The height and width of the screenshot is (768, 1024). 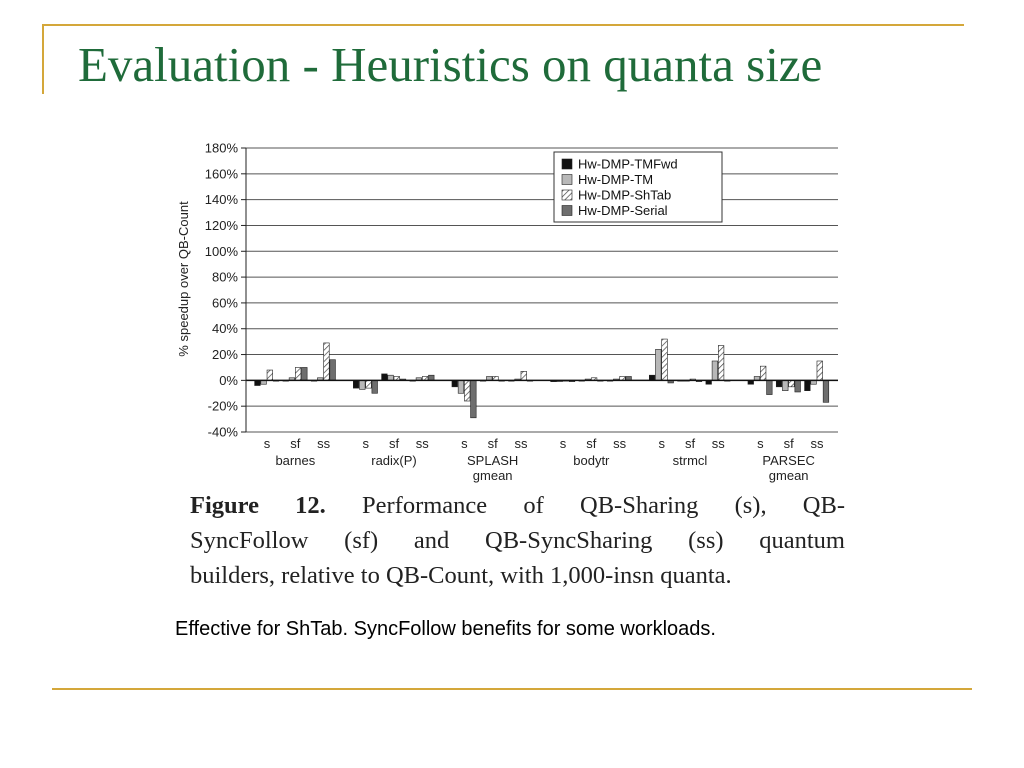 What do you see at coordinates (223, 432) in the screenshot?
I see `y-tick-label: -40%` at bounding box center [223, 432].